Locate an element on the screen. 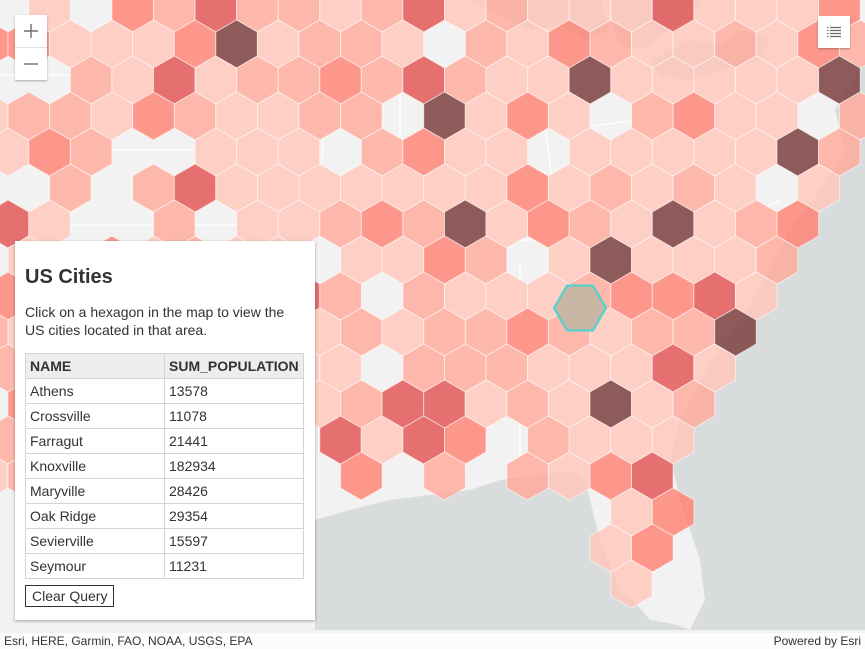 The image size is (865, 649). table-row: Athens 13578 is located at coordinates (164, 391).